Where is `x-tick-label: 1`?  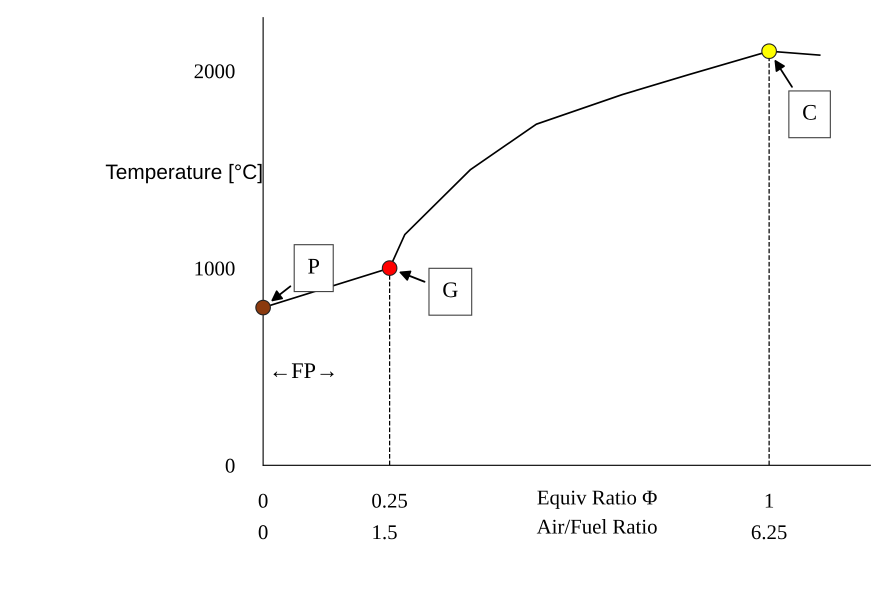
x-tick-label: 1 is located at coordinates (770, 501).